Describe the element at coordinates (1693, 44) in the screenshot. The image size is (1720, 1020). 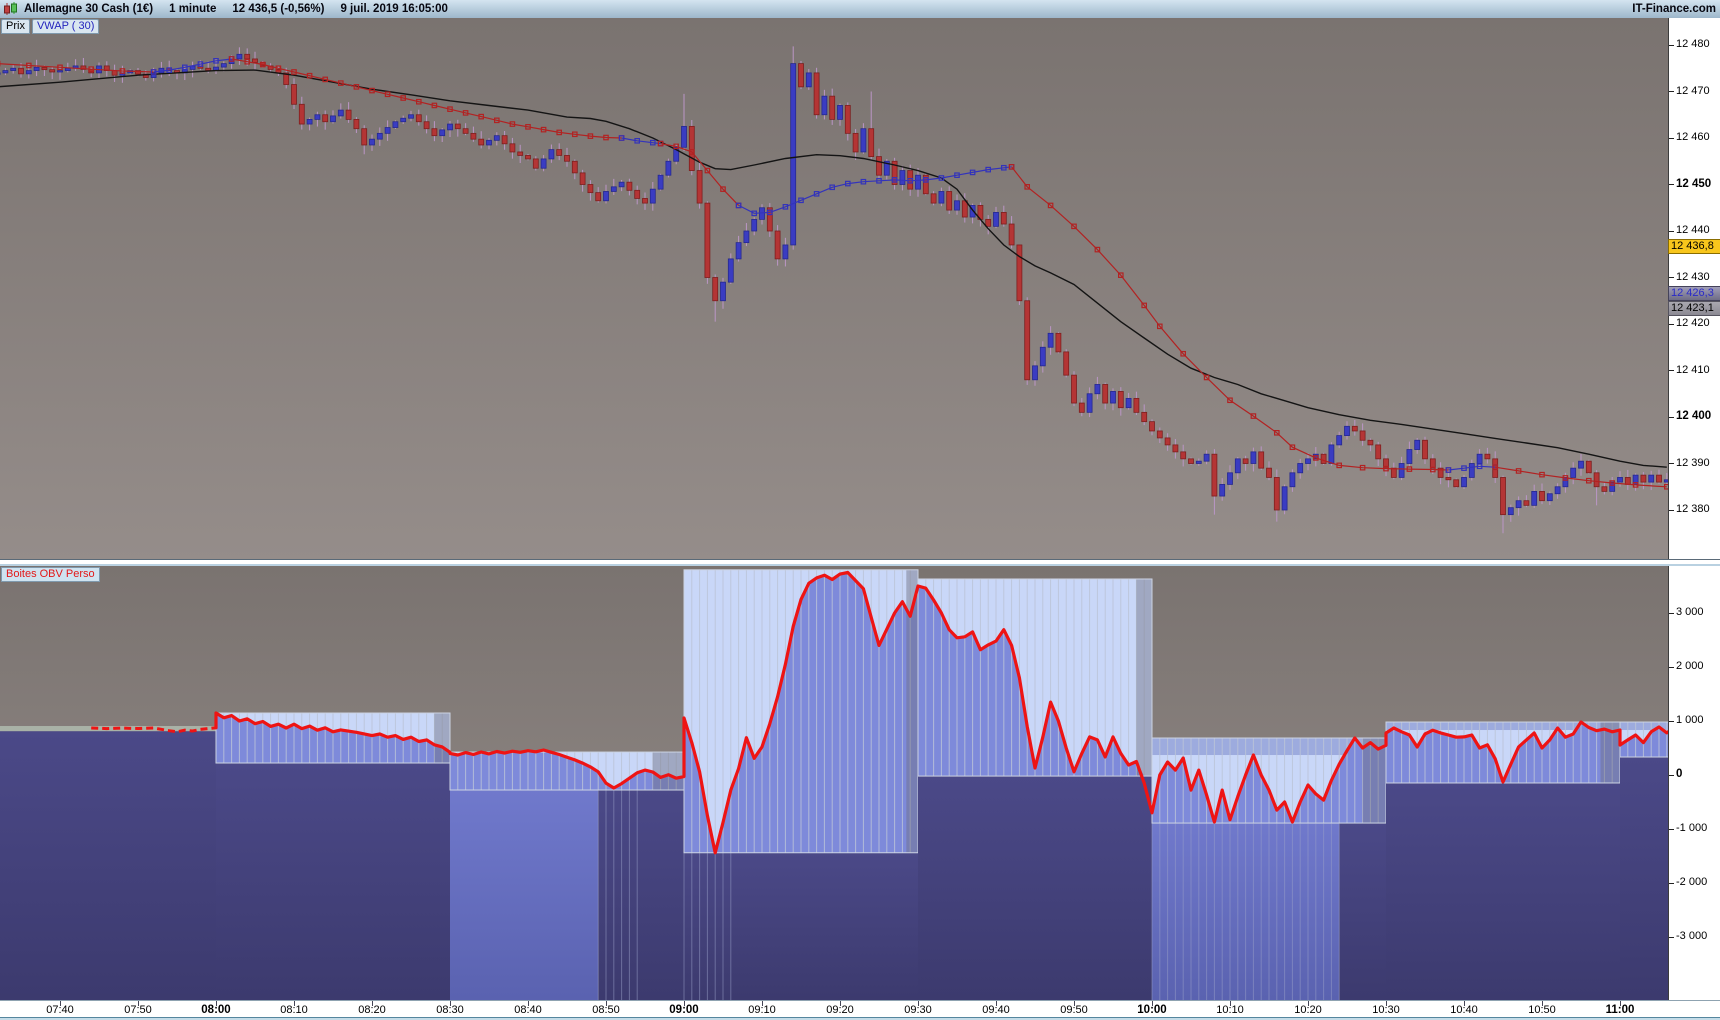
I see `price-tick-label: 12 480` at that location.